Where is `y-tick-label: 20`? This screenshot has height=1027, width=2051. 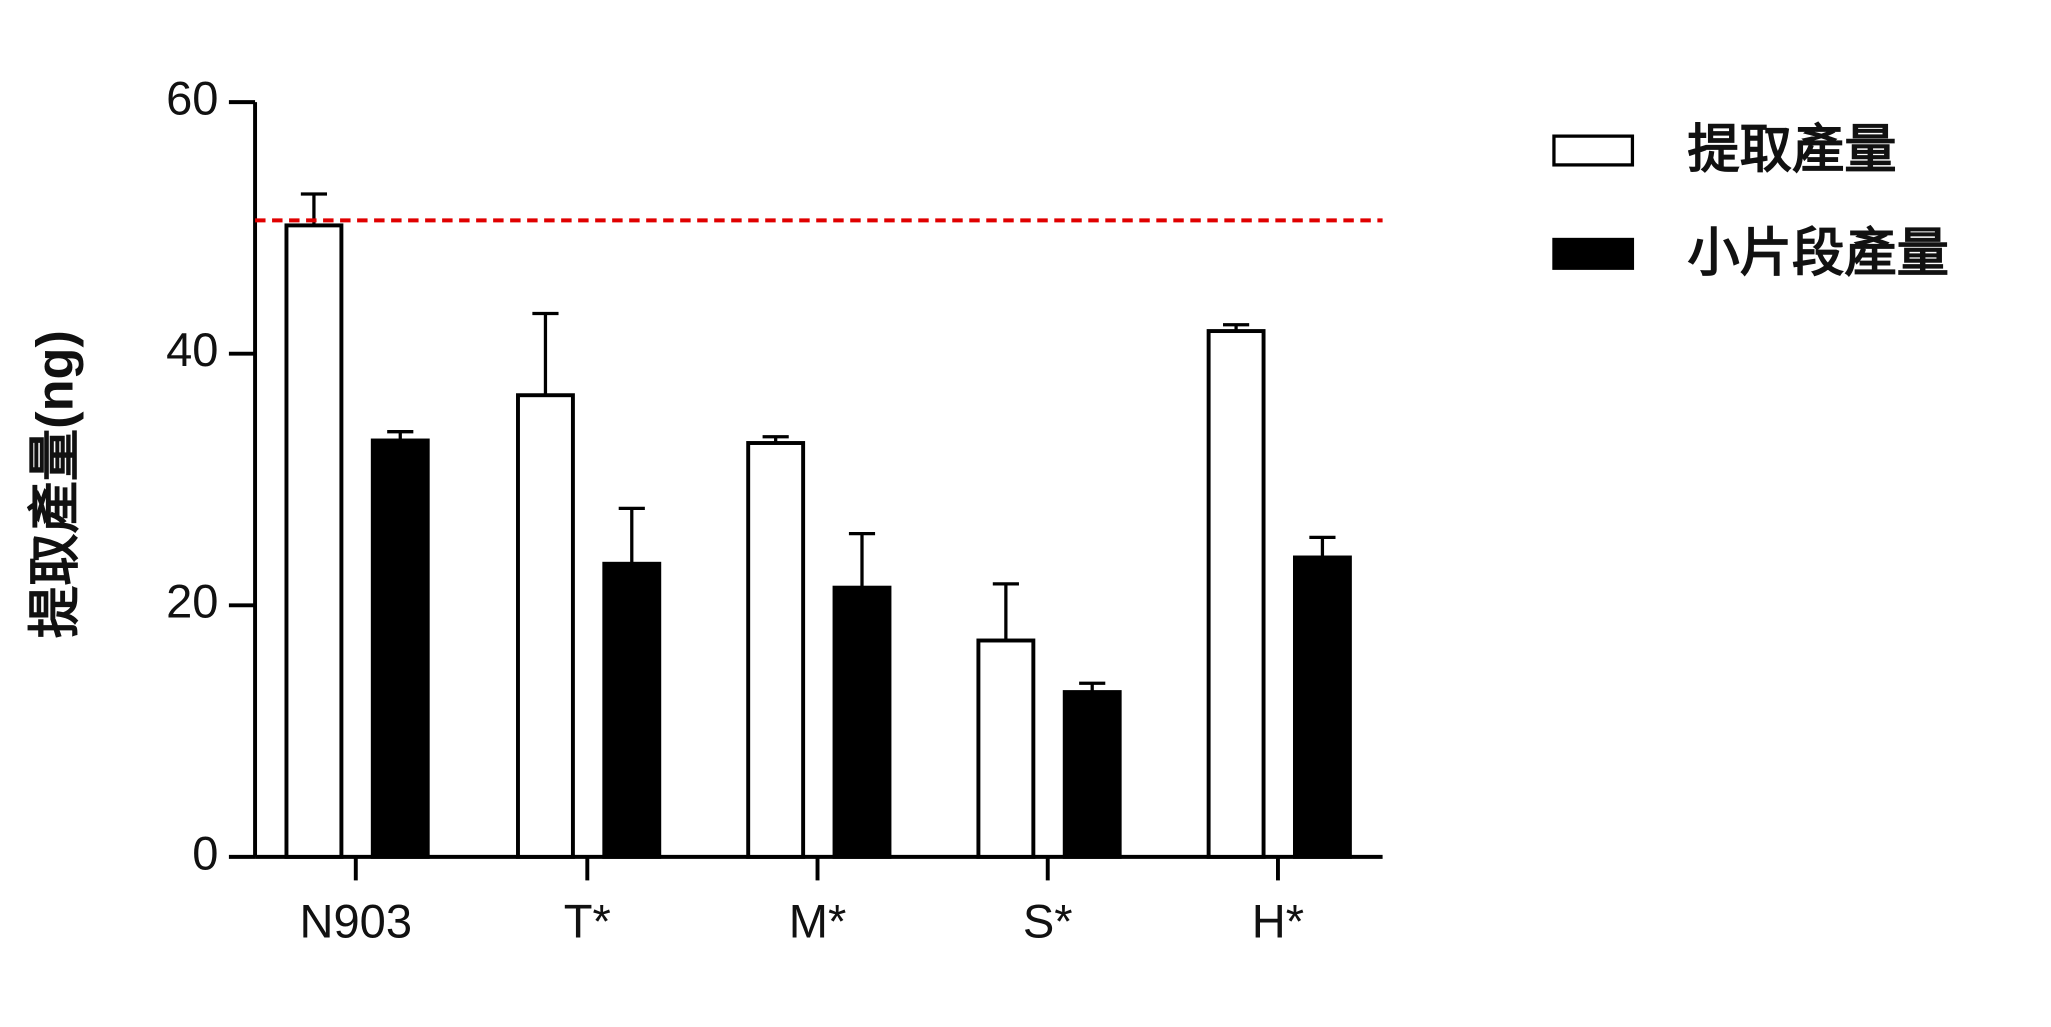
y-tick-label: 20 is located at coordinates (192, 601).